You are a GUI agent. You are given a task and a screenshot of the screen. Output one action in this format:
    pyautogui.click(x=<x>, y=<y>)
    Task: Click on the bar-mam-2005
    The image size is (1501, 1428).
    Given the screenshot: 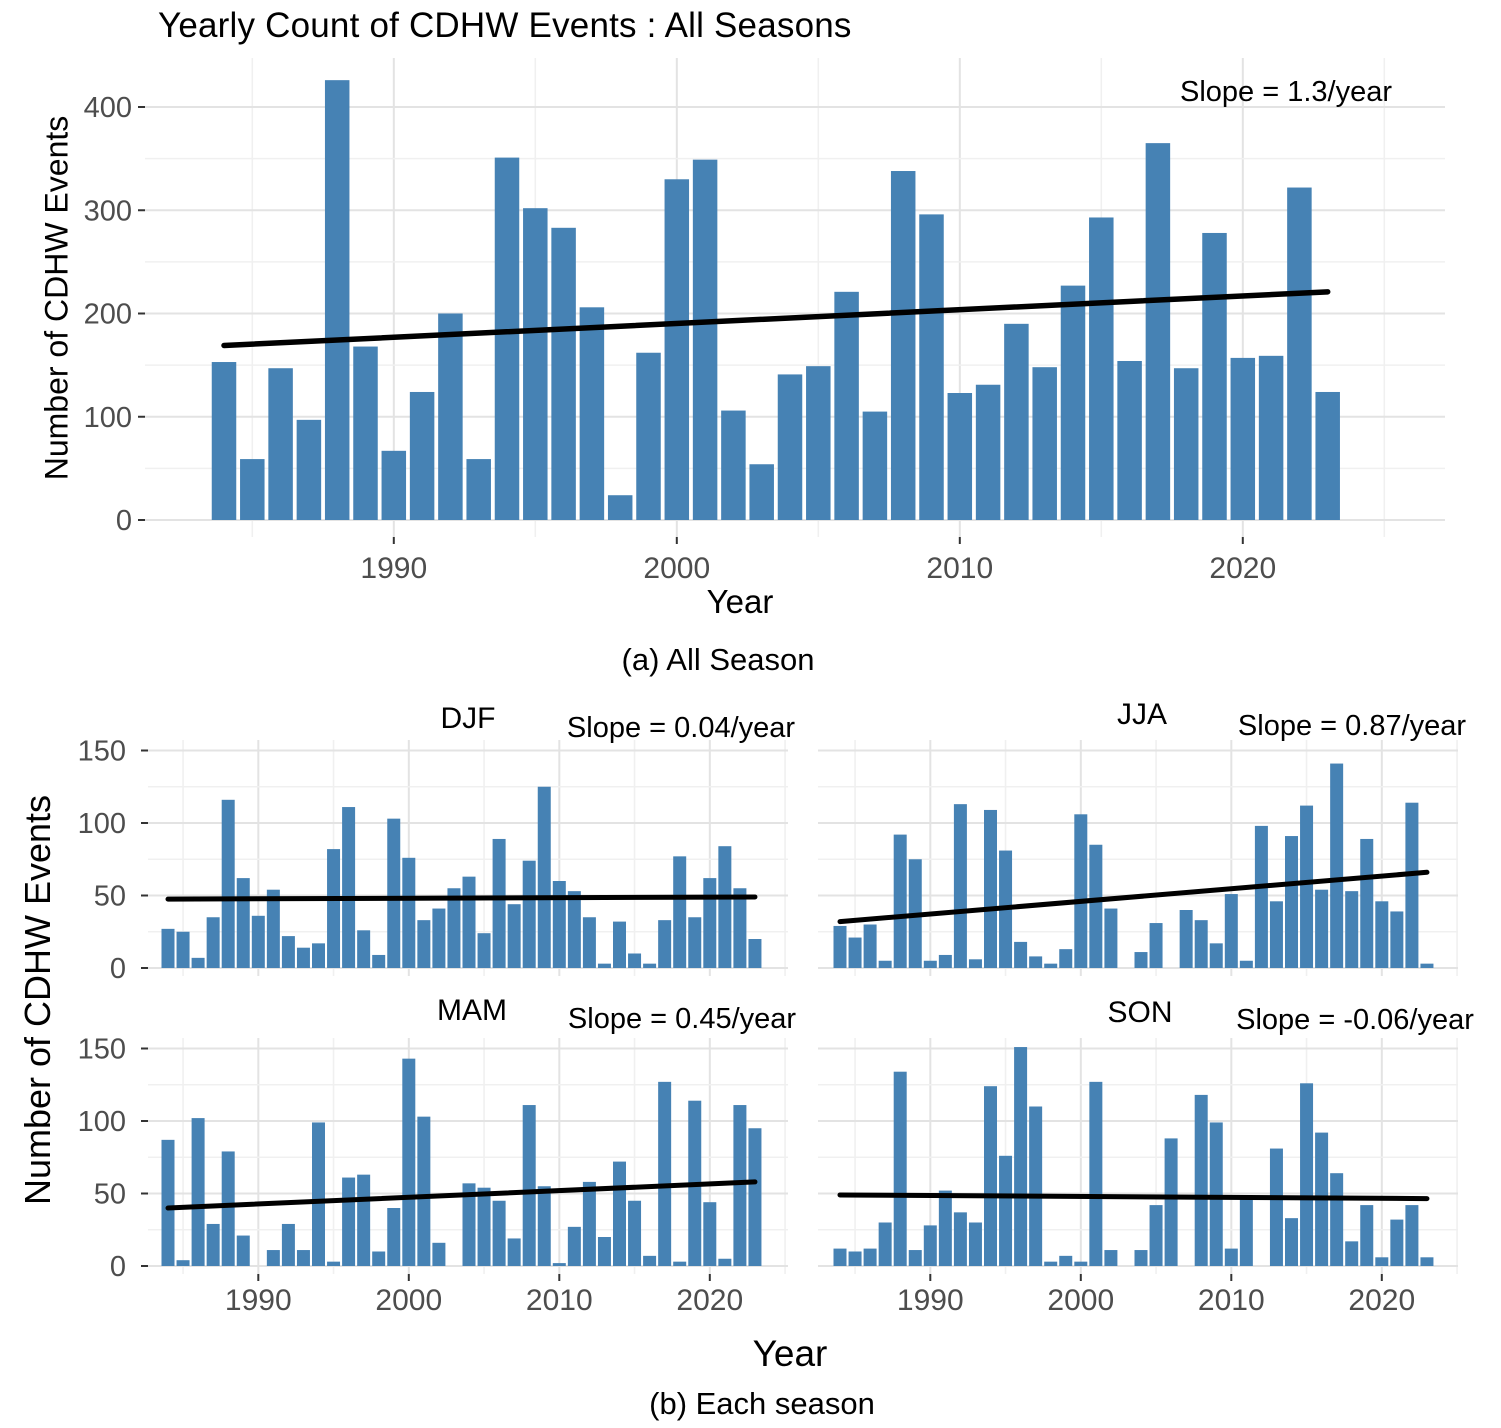 What is the action you would take?
    pyautogui.click(x=484, y=1226)
    